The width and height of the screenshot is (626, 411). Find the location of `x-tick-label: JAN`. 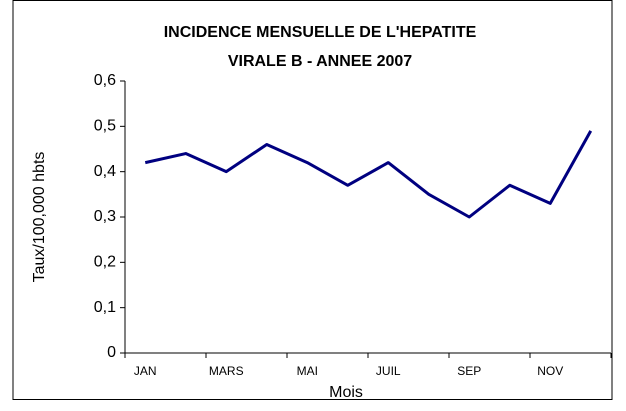

x-tick-label: JAN is located at coordinates (145, 371).